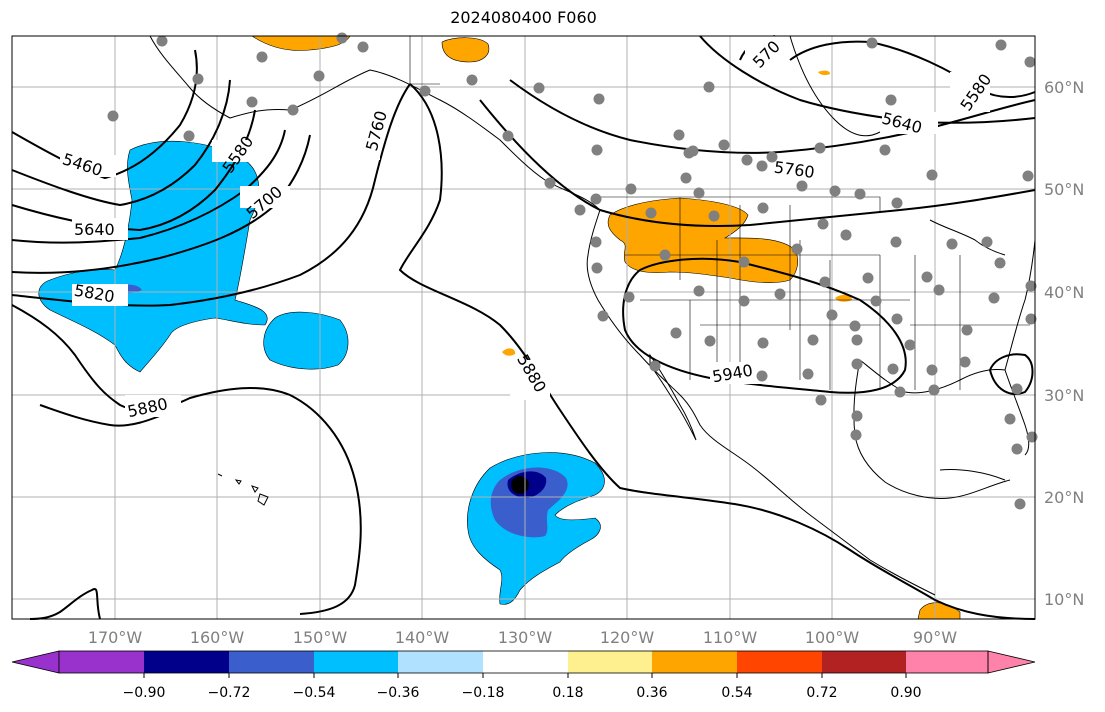 Image resolution: width=1105 pixels, height=712 pixels. Describe the element at coordinates (229, 693) in the screenshot. I see `colorbar-tick-label: −0.72` at that location.